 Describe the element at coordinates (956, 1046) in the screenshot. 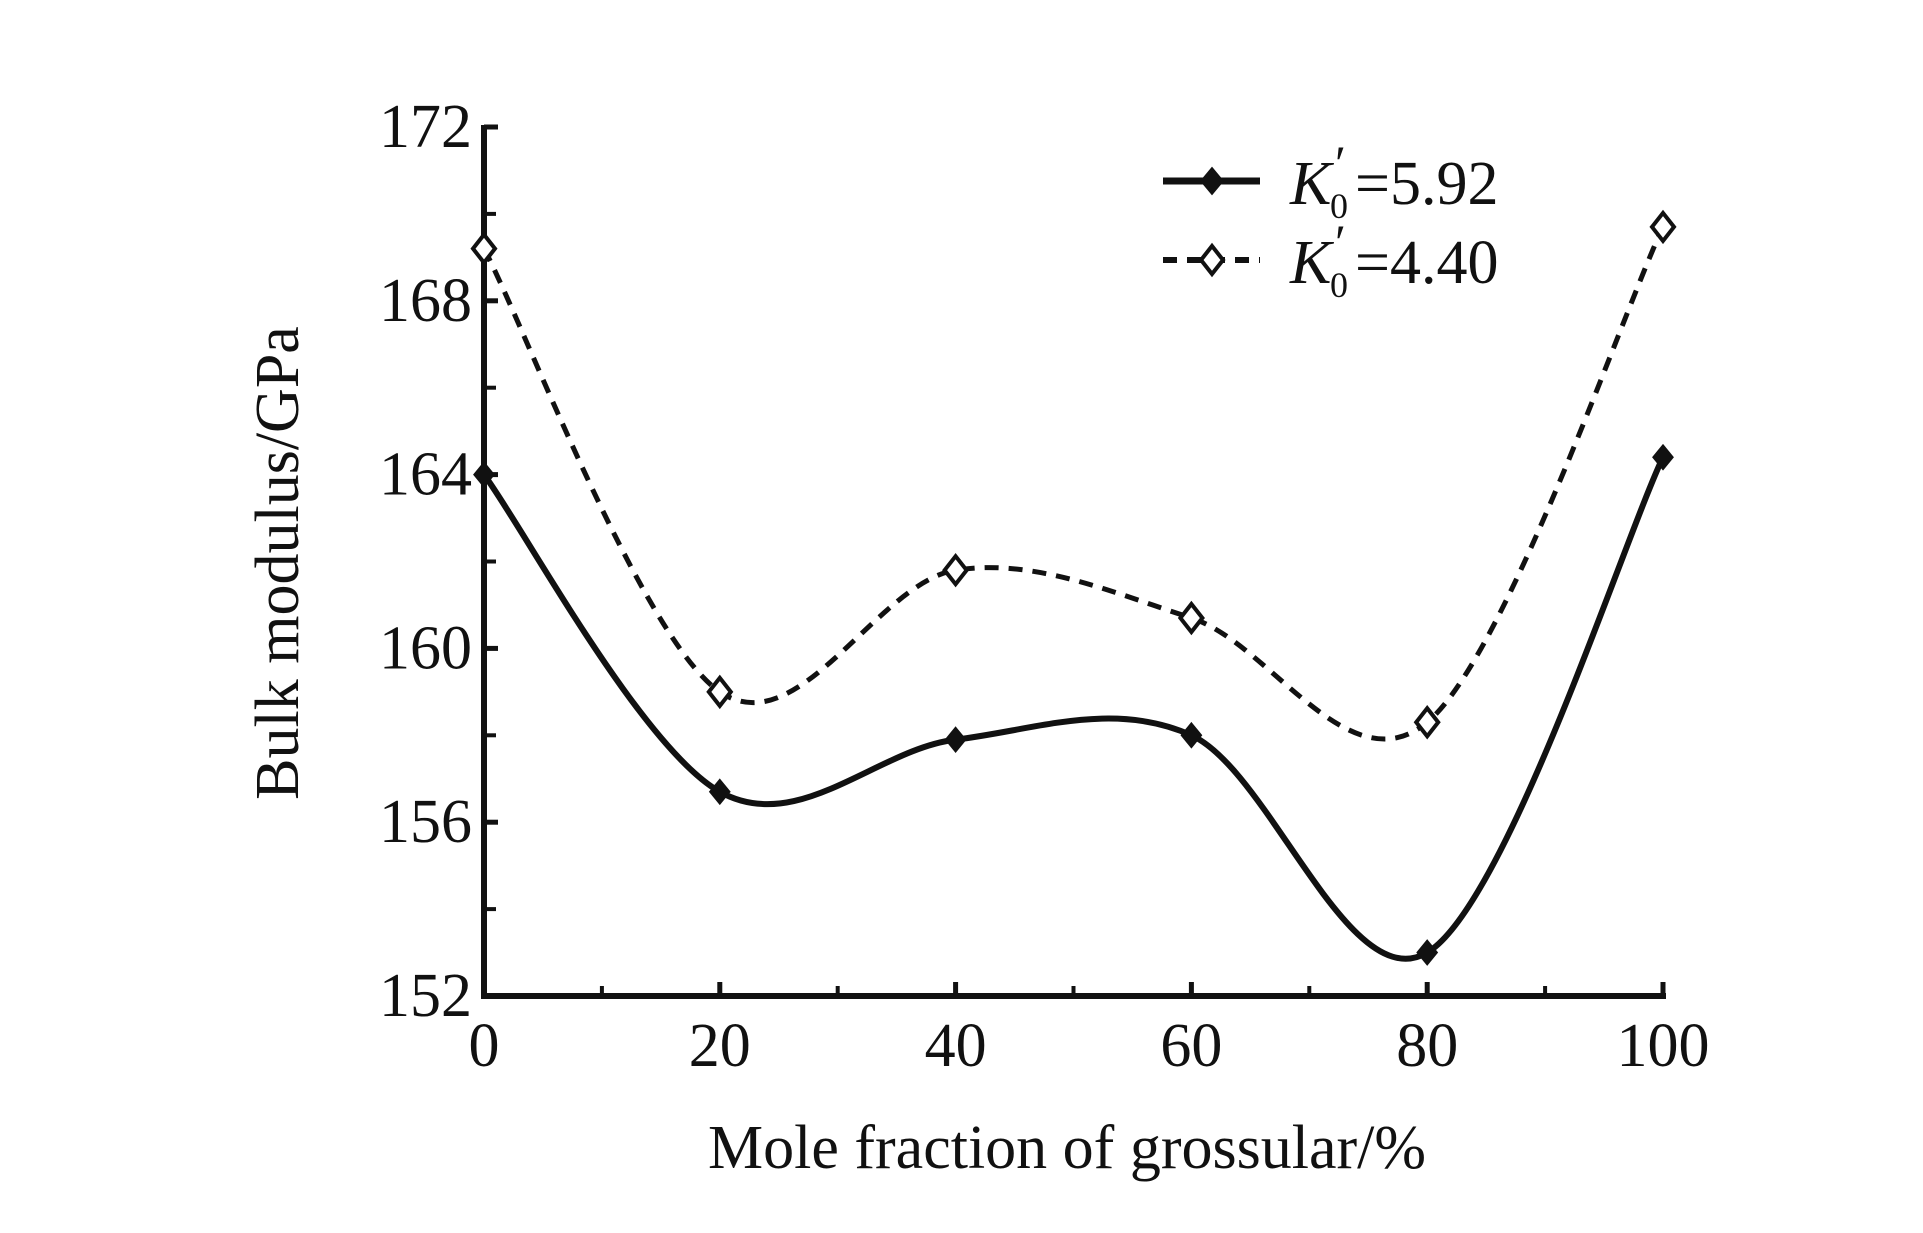

I see `x-tick-label-40: 40` at that location.